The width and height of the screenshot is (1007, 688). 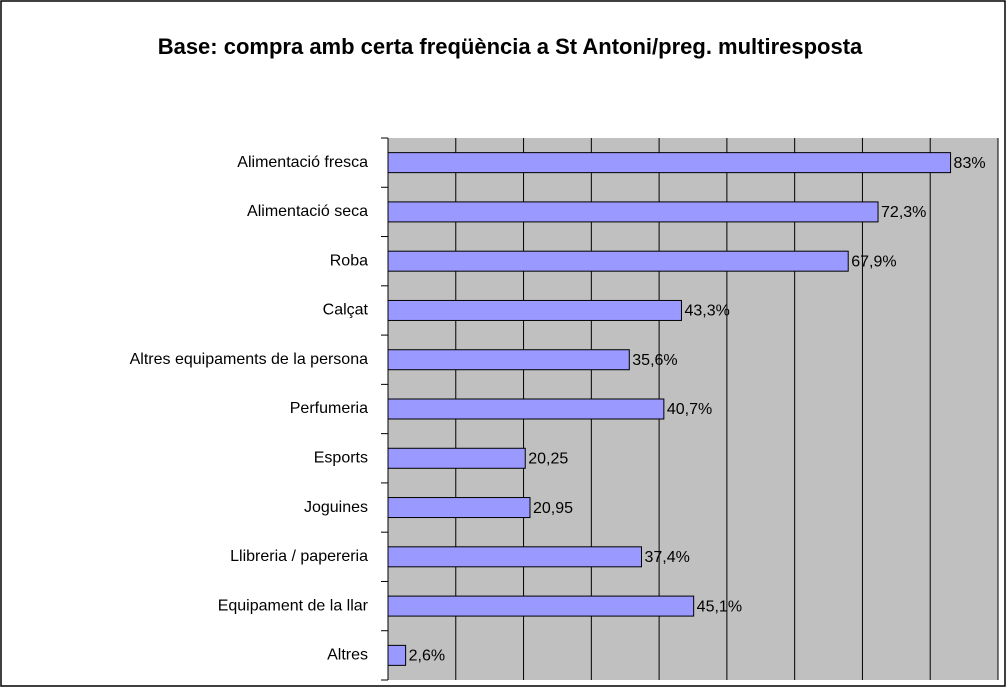 What do you see at coordinates (689, 409) in the screenshot?
I see `data-label: 40,7%` at bounding box center [689, 409].